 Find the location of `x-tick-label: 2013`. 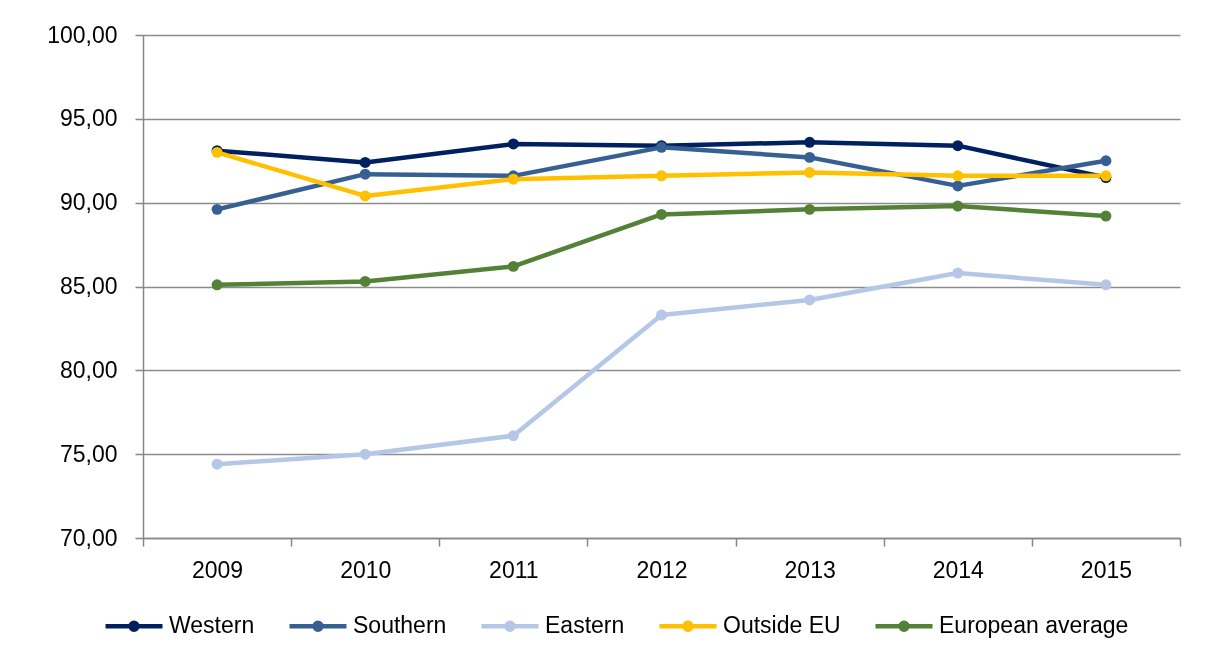

x-tick-label: 2013 is located at coordinates (810, 569).